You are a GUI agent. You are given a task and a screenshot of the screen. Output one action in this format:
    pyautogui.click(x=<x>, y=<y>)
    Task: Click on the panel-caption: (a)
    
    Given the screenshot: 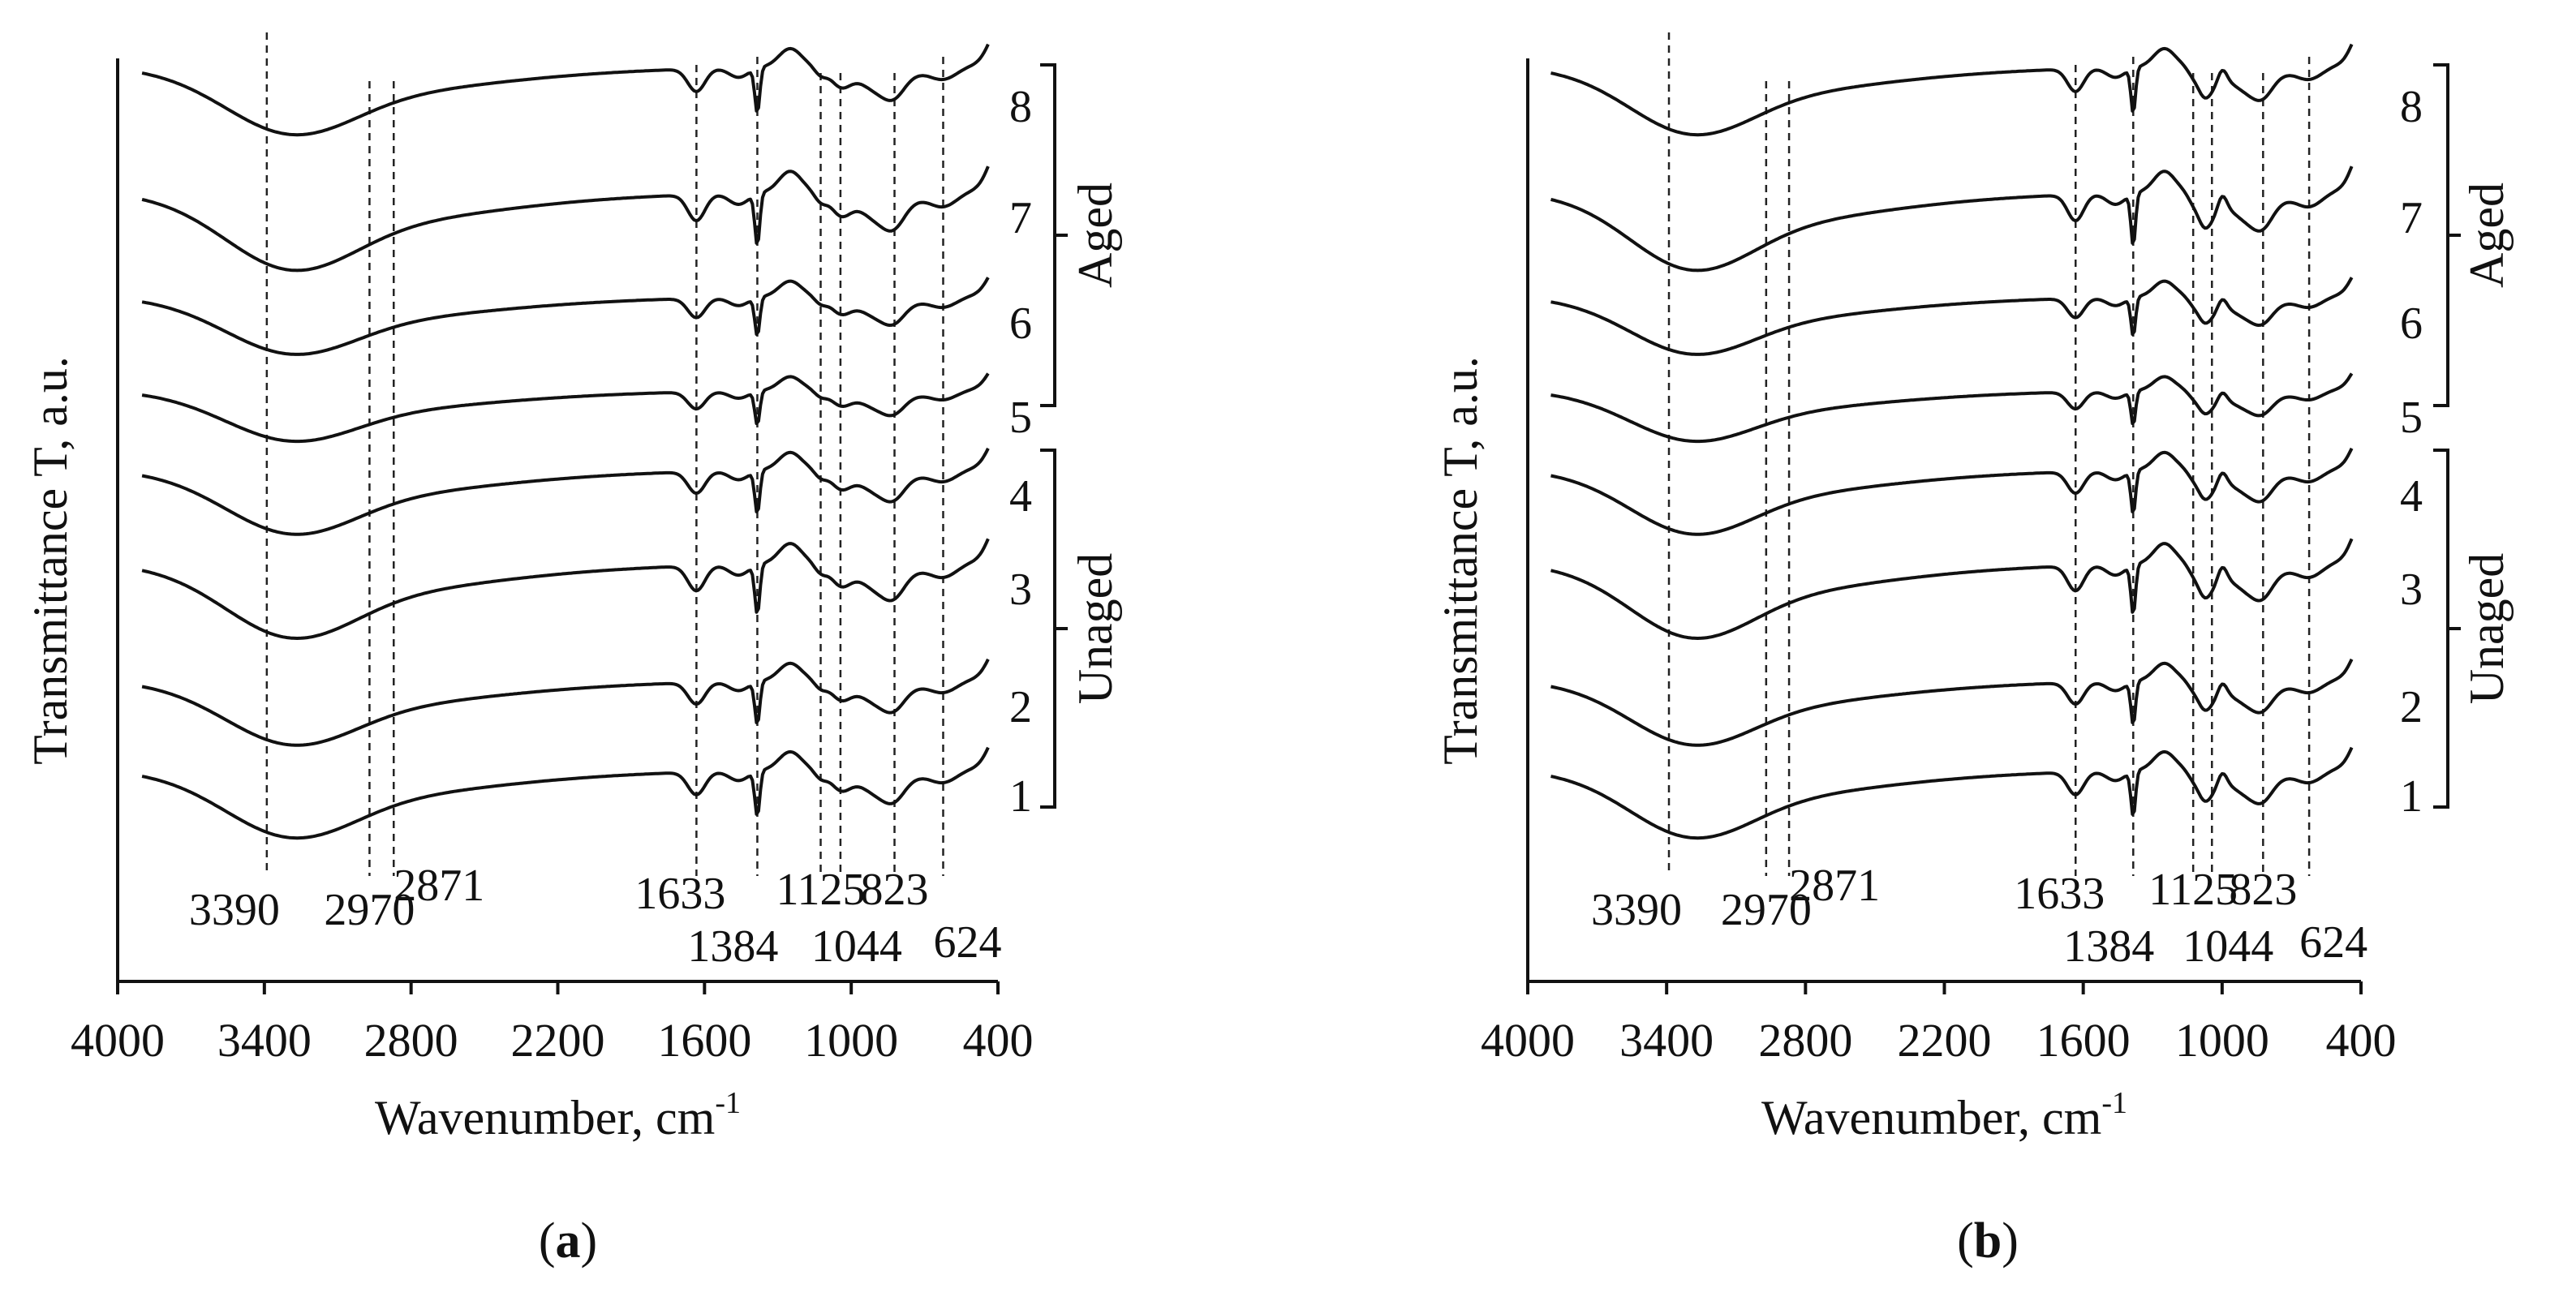 What is the action you would take?
    pyautogui.click(x=568, y=1241)
    